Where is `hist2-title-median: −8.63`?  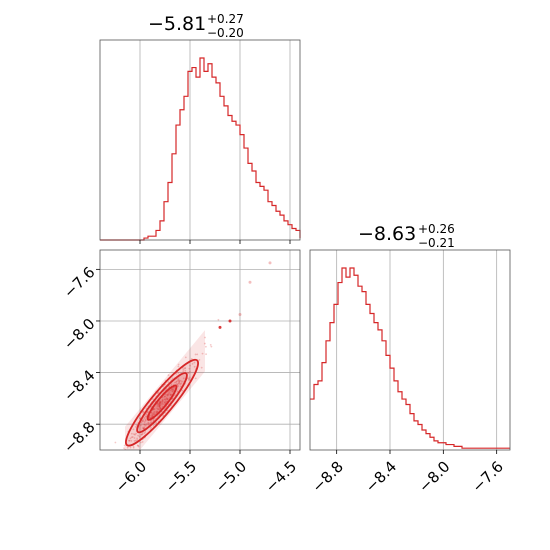 hist2-title-median: −8.63 is located at coordinates (387, 234).